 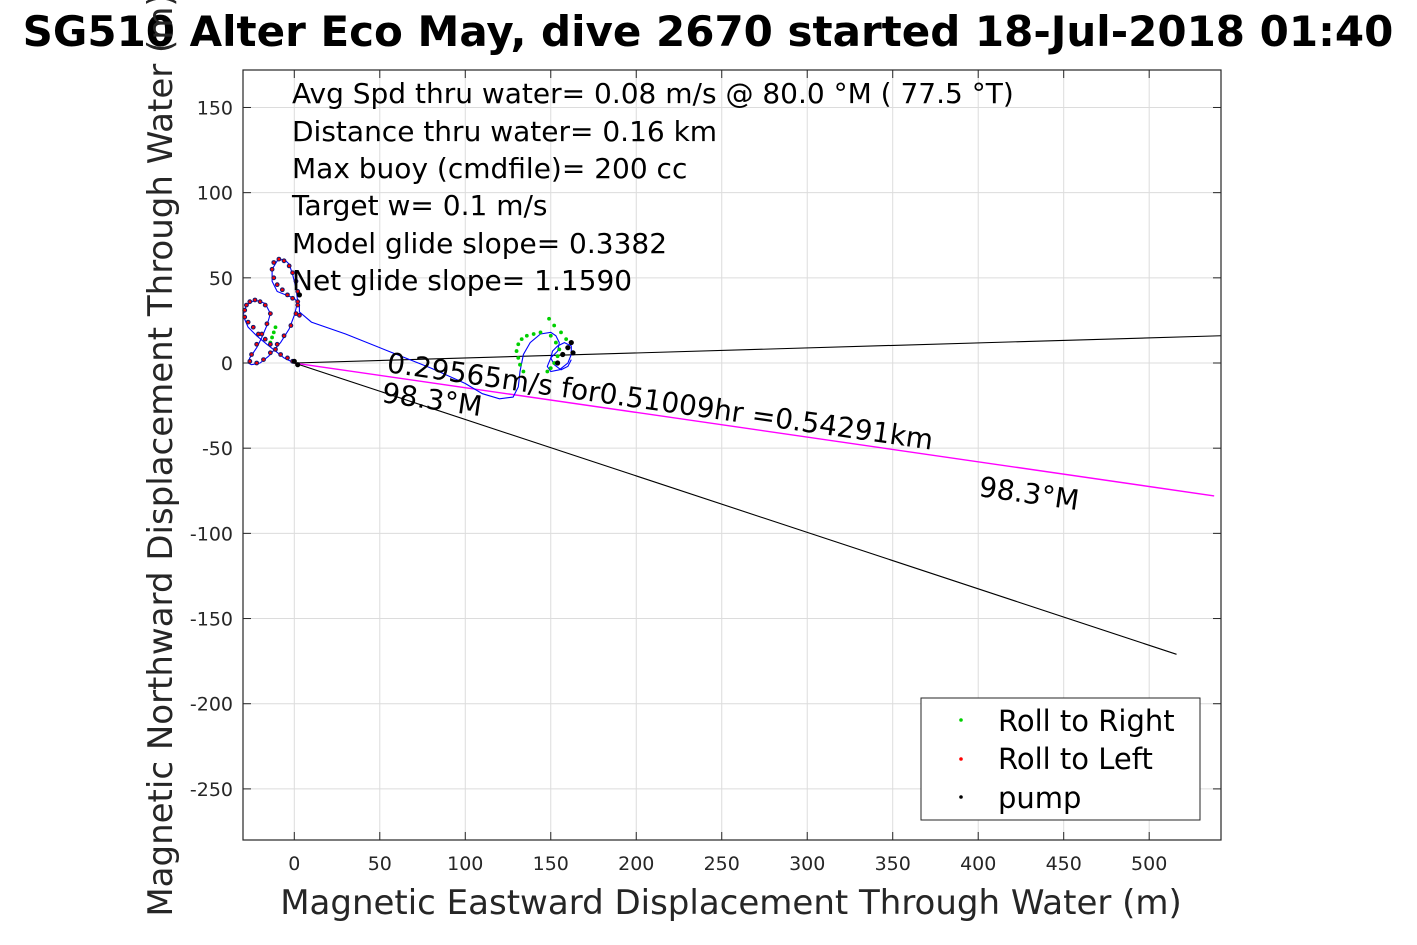 What do you see at coordinates (419, 205) in the screenshot?
I see `stat-target-w: Target w= 0.1 m/s` at bounding box center [419, 205].